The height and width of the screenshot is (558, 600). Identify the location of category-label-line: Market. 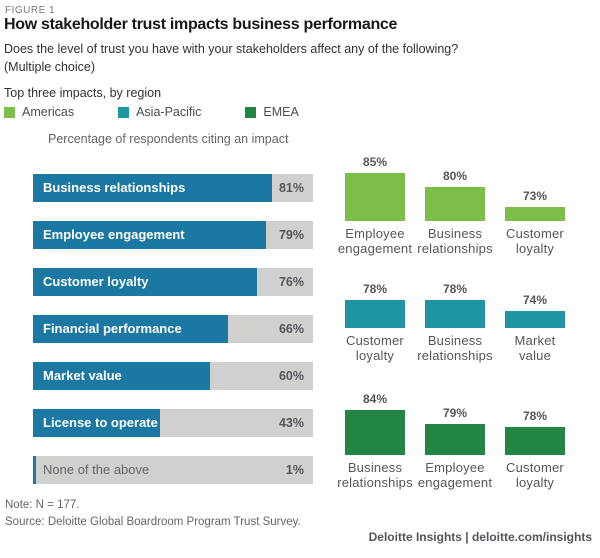
(535, 340).